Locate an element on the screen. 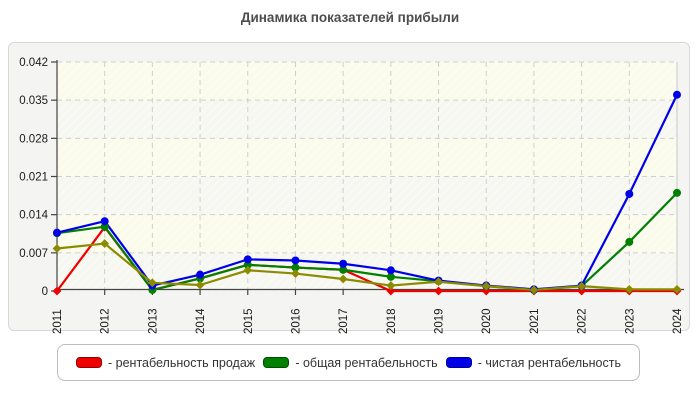  svg-text: 0.014 is located at coordinates (33, 216).